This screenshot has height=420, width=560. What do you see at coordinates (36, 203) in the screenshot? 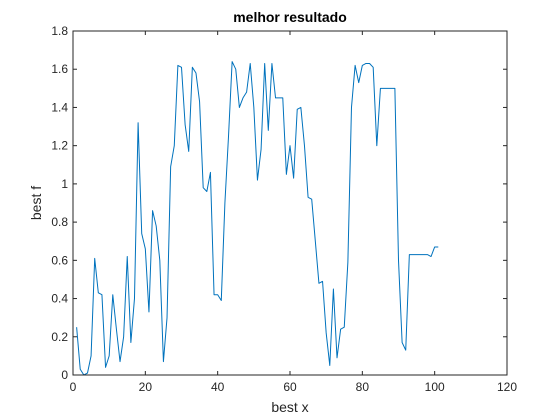
I see `y-axis-label: best f` at bounding box center [36, 203].